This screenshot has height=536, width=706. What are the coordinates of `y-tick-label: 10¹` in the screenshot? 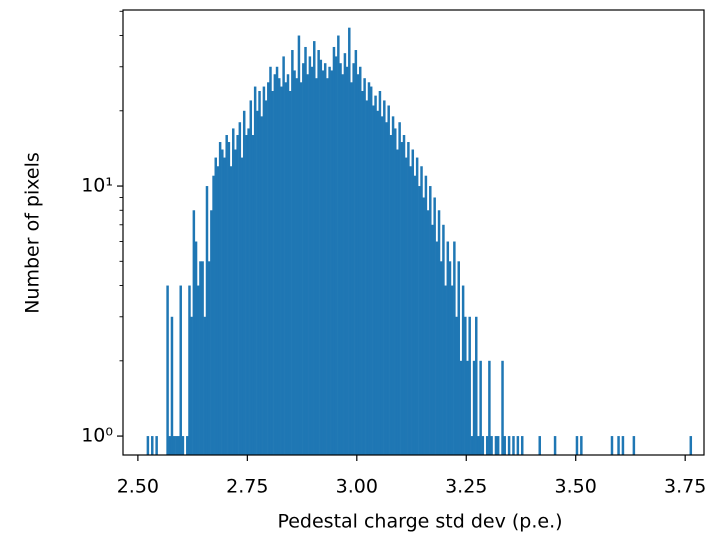 It's located at (97, 186).